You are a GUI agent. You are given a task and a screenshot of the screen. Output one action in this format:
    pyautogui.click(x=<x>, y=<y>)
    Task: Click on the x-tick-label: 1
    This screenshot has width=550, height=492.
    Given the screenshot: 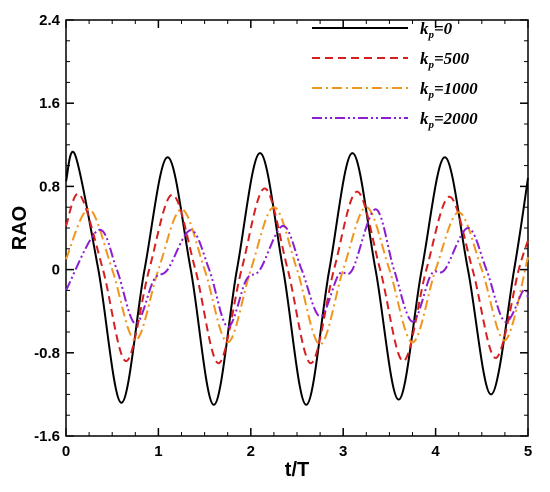 What is the action you would take?
    pyautogui.click(x=158, y=451)
    